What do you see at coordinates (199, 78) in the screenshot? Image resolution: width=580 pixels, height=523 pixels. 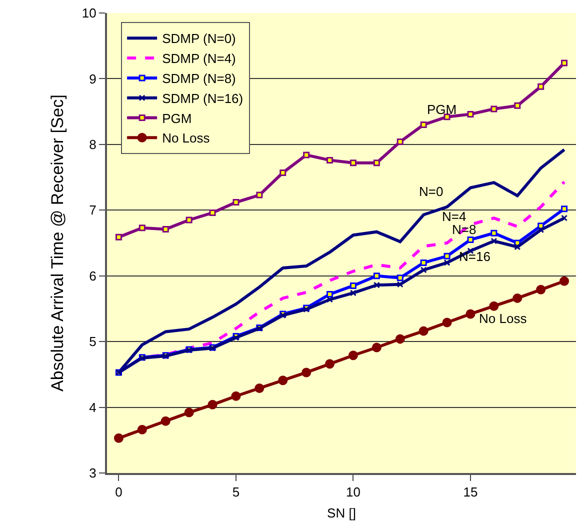 I see `legend-label: SDMP (N=8)` at bounding box center [199, 78].